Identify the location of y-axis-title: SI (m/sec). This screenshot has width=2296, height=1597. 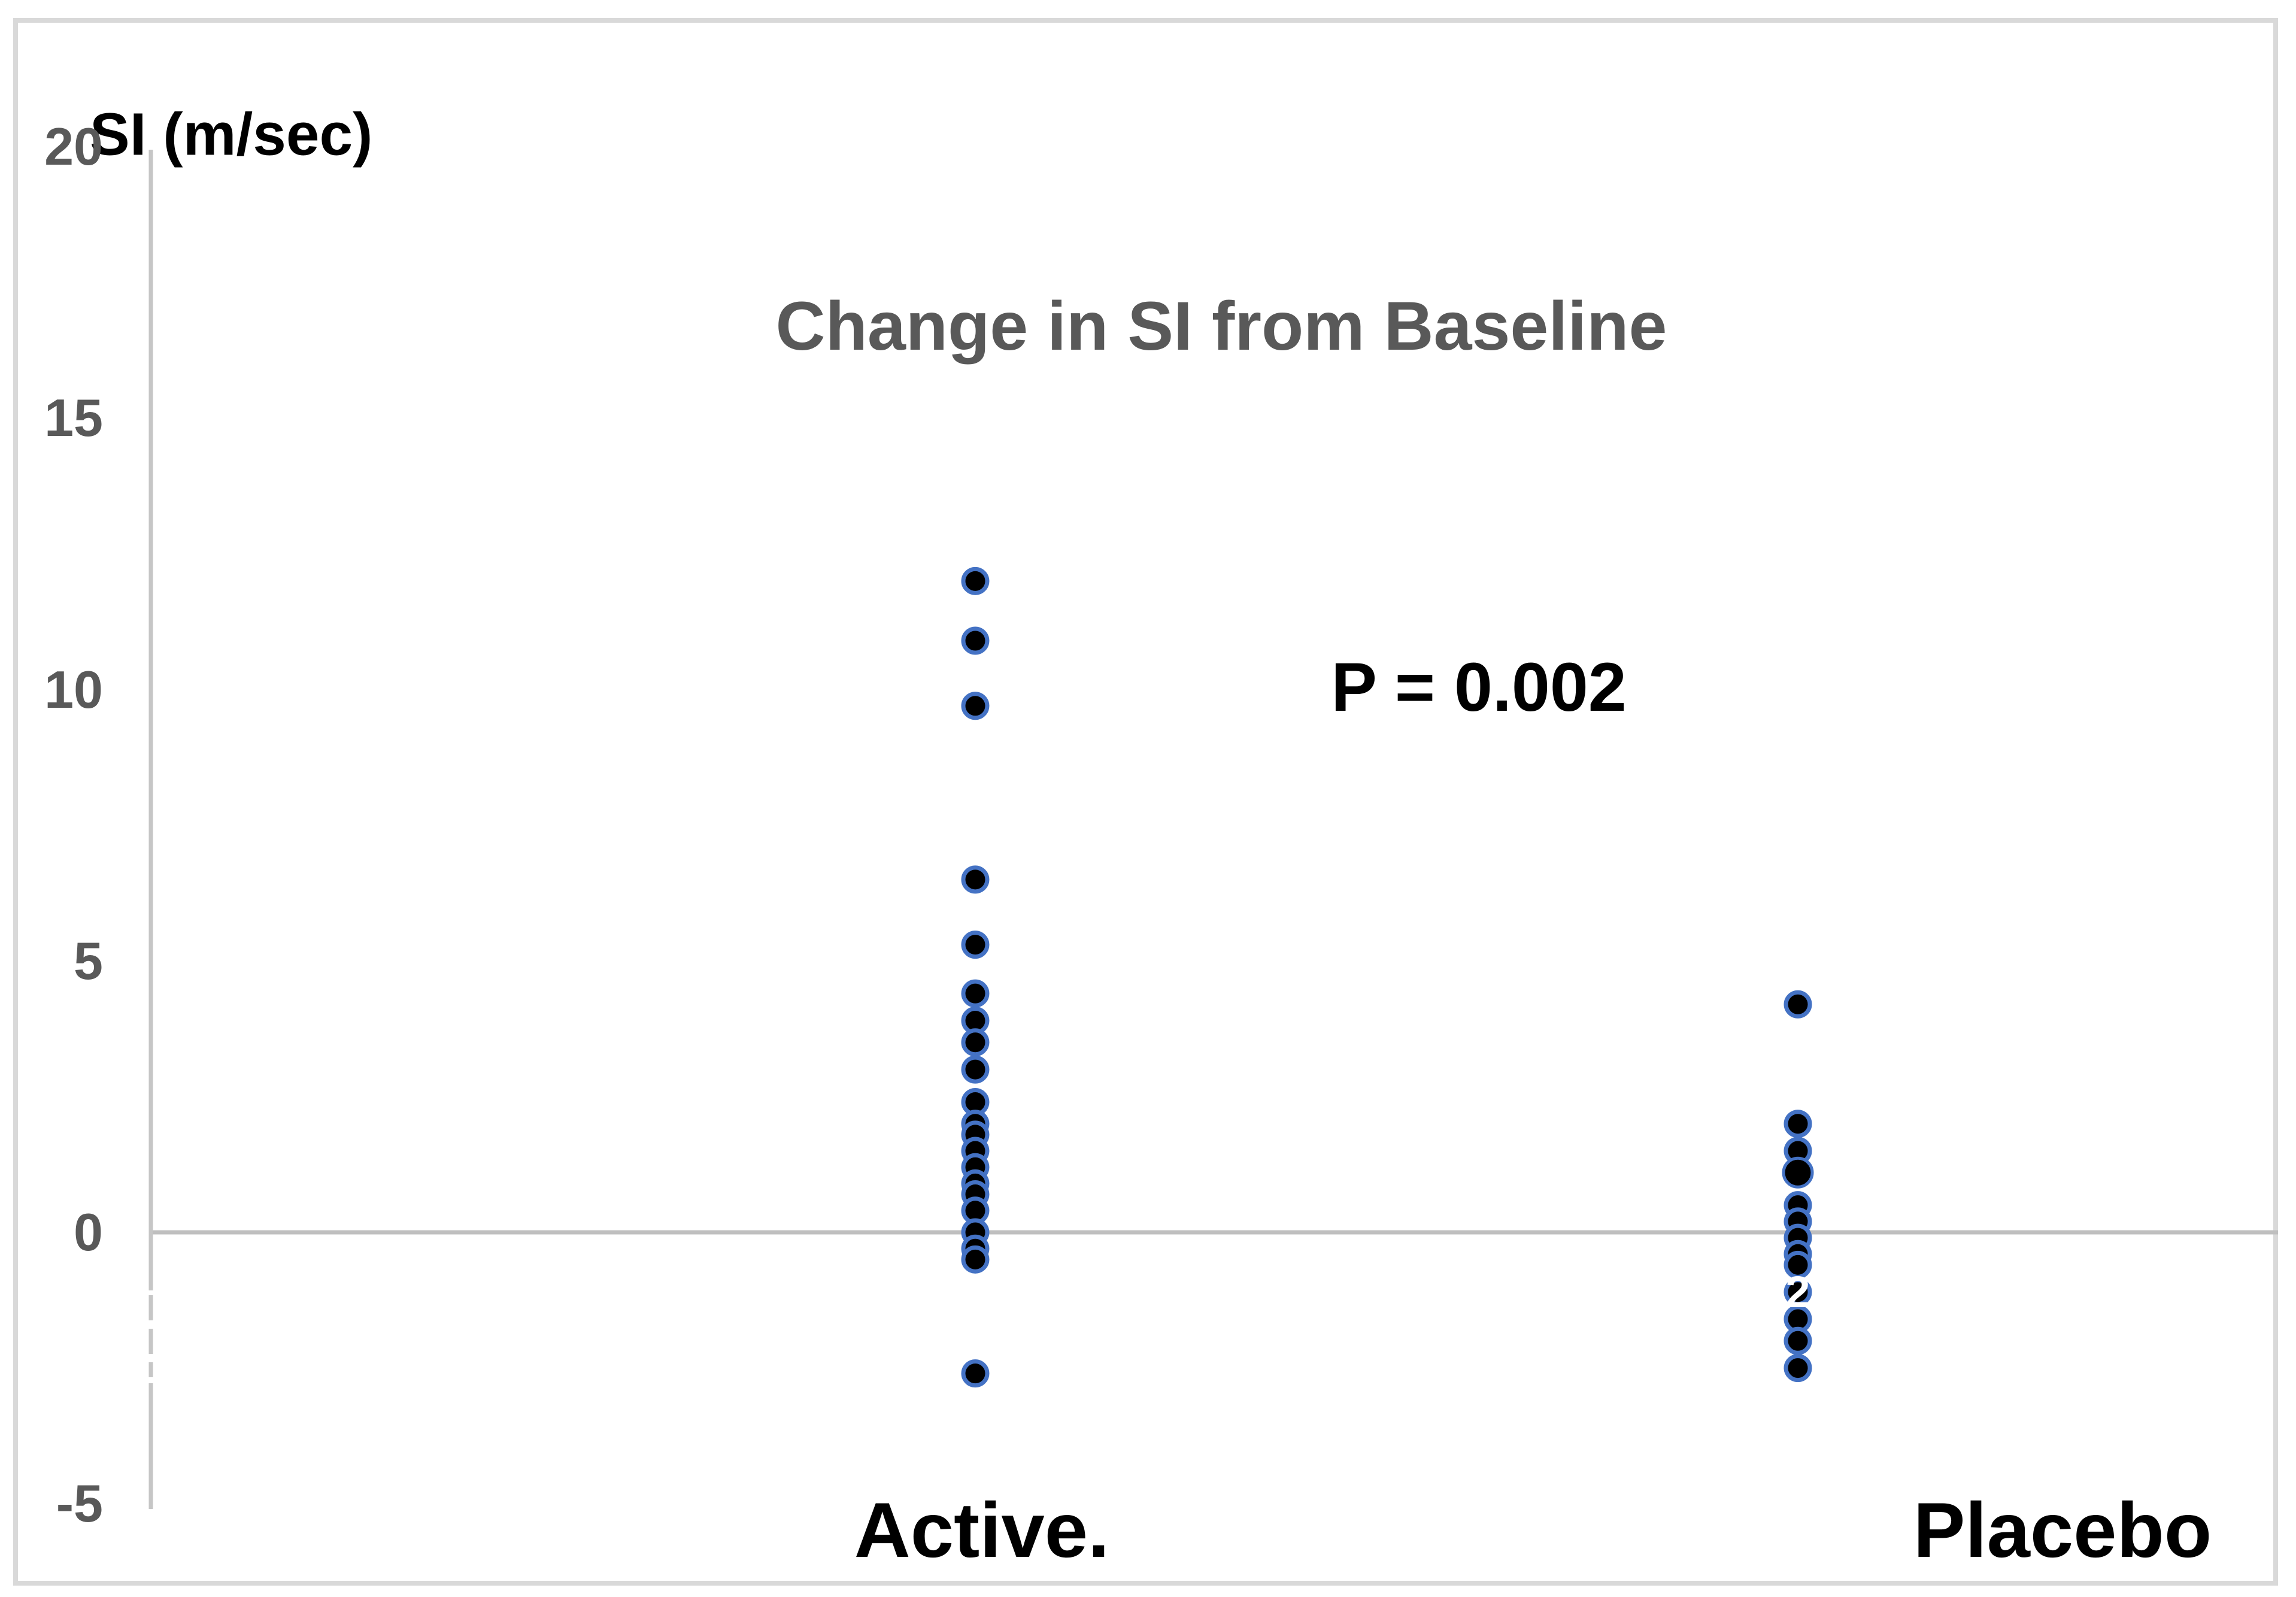
(231, 134).